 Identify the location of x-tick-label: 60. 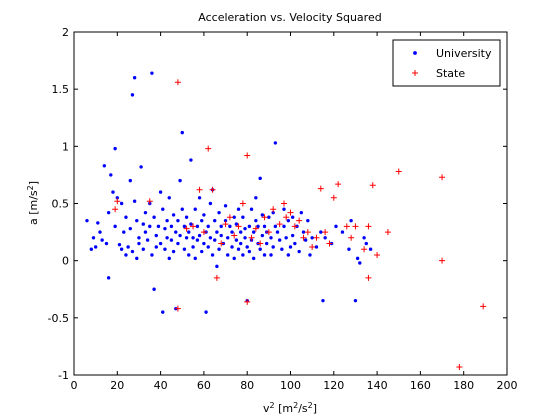
(204, 385).